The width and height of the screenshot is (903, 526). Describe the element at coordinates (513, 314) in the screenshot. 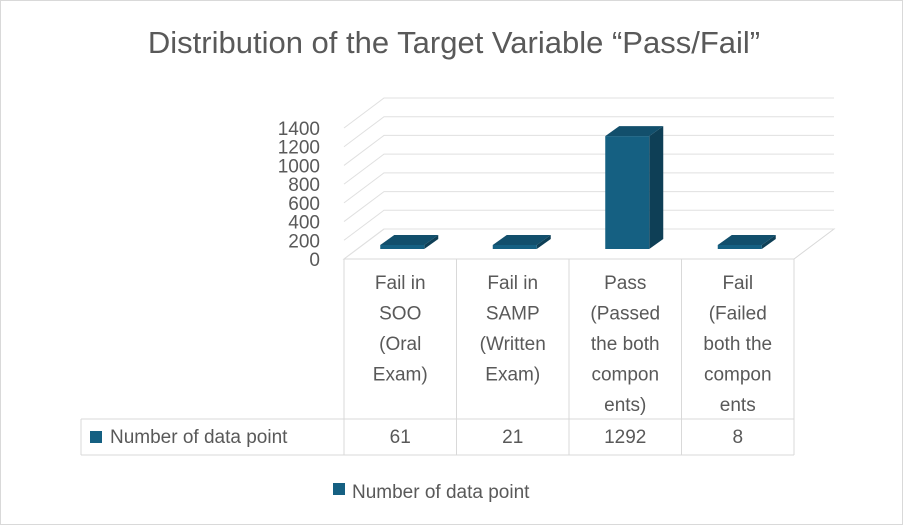

I see `category-label: SAMP` at that location.